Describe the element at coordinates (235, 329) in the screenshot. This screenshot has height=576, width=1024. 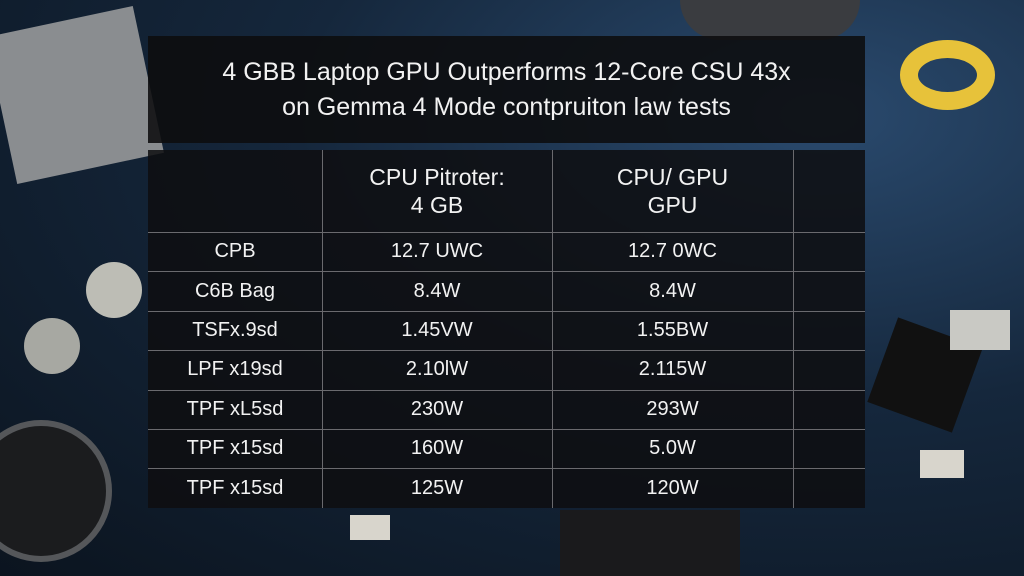
I see `row-label: TSFx.9sd` at that location.